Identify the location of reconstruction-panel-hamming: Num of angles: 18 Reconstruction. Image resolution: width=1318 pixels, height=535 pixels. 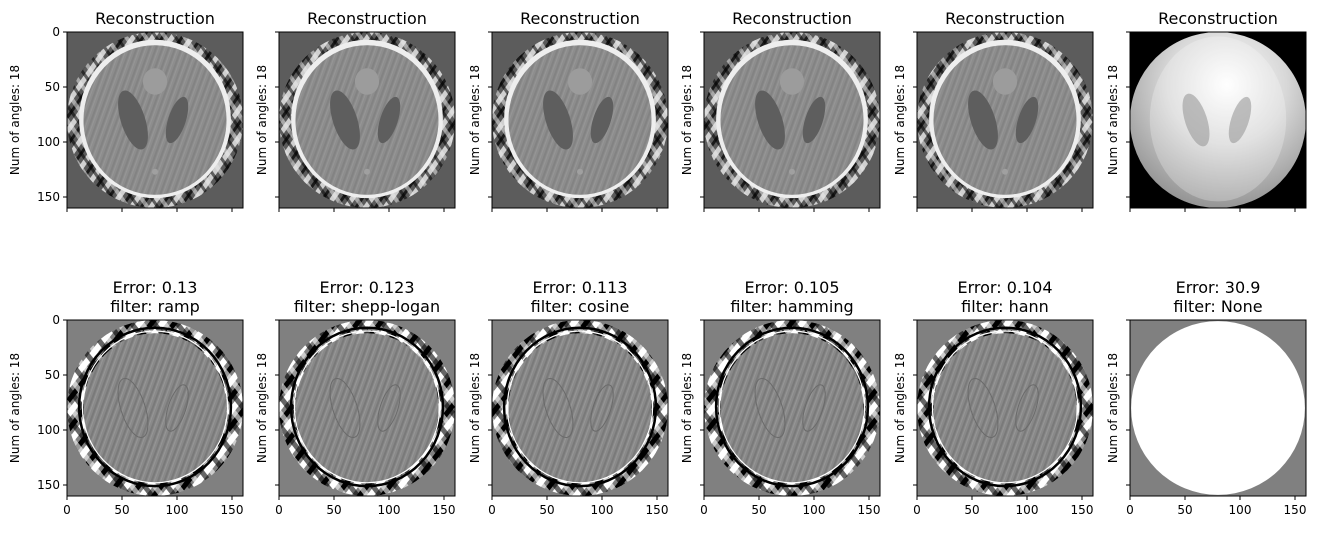
(780, 110).